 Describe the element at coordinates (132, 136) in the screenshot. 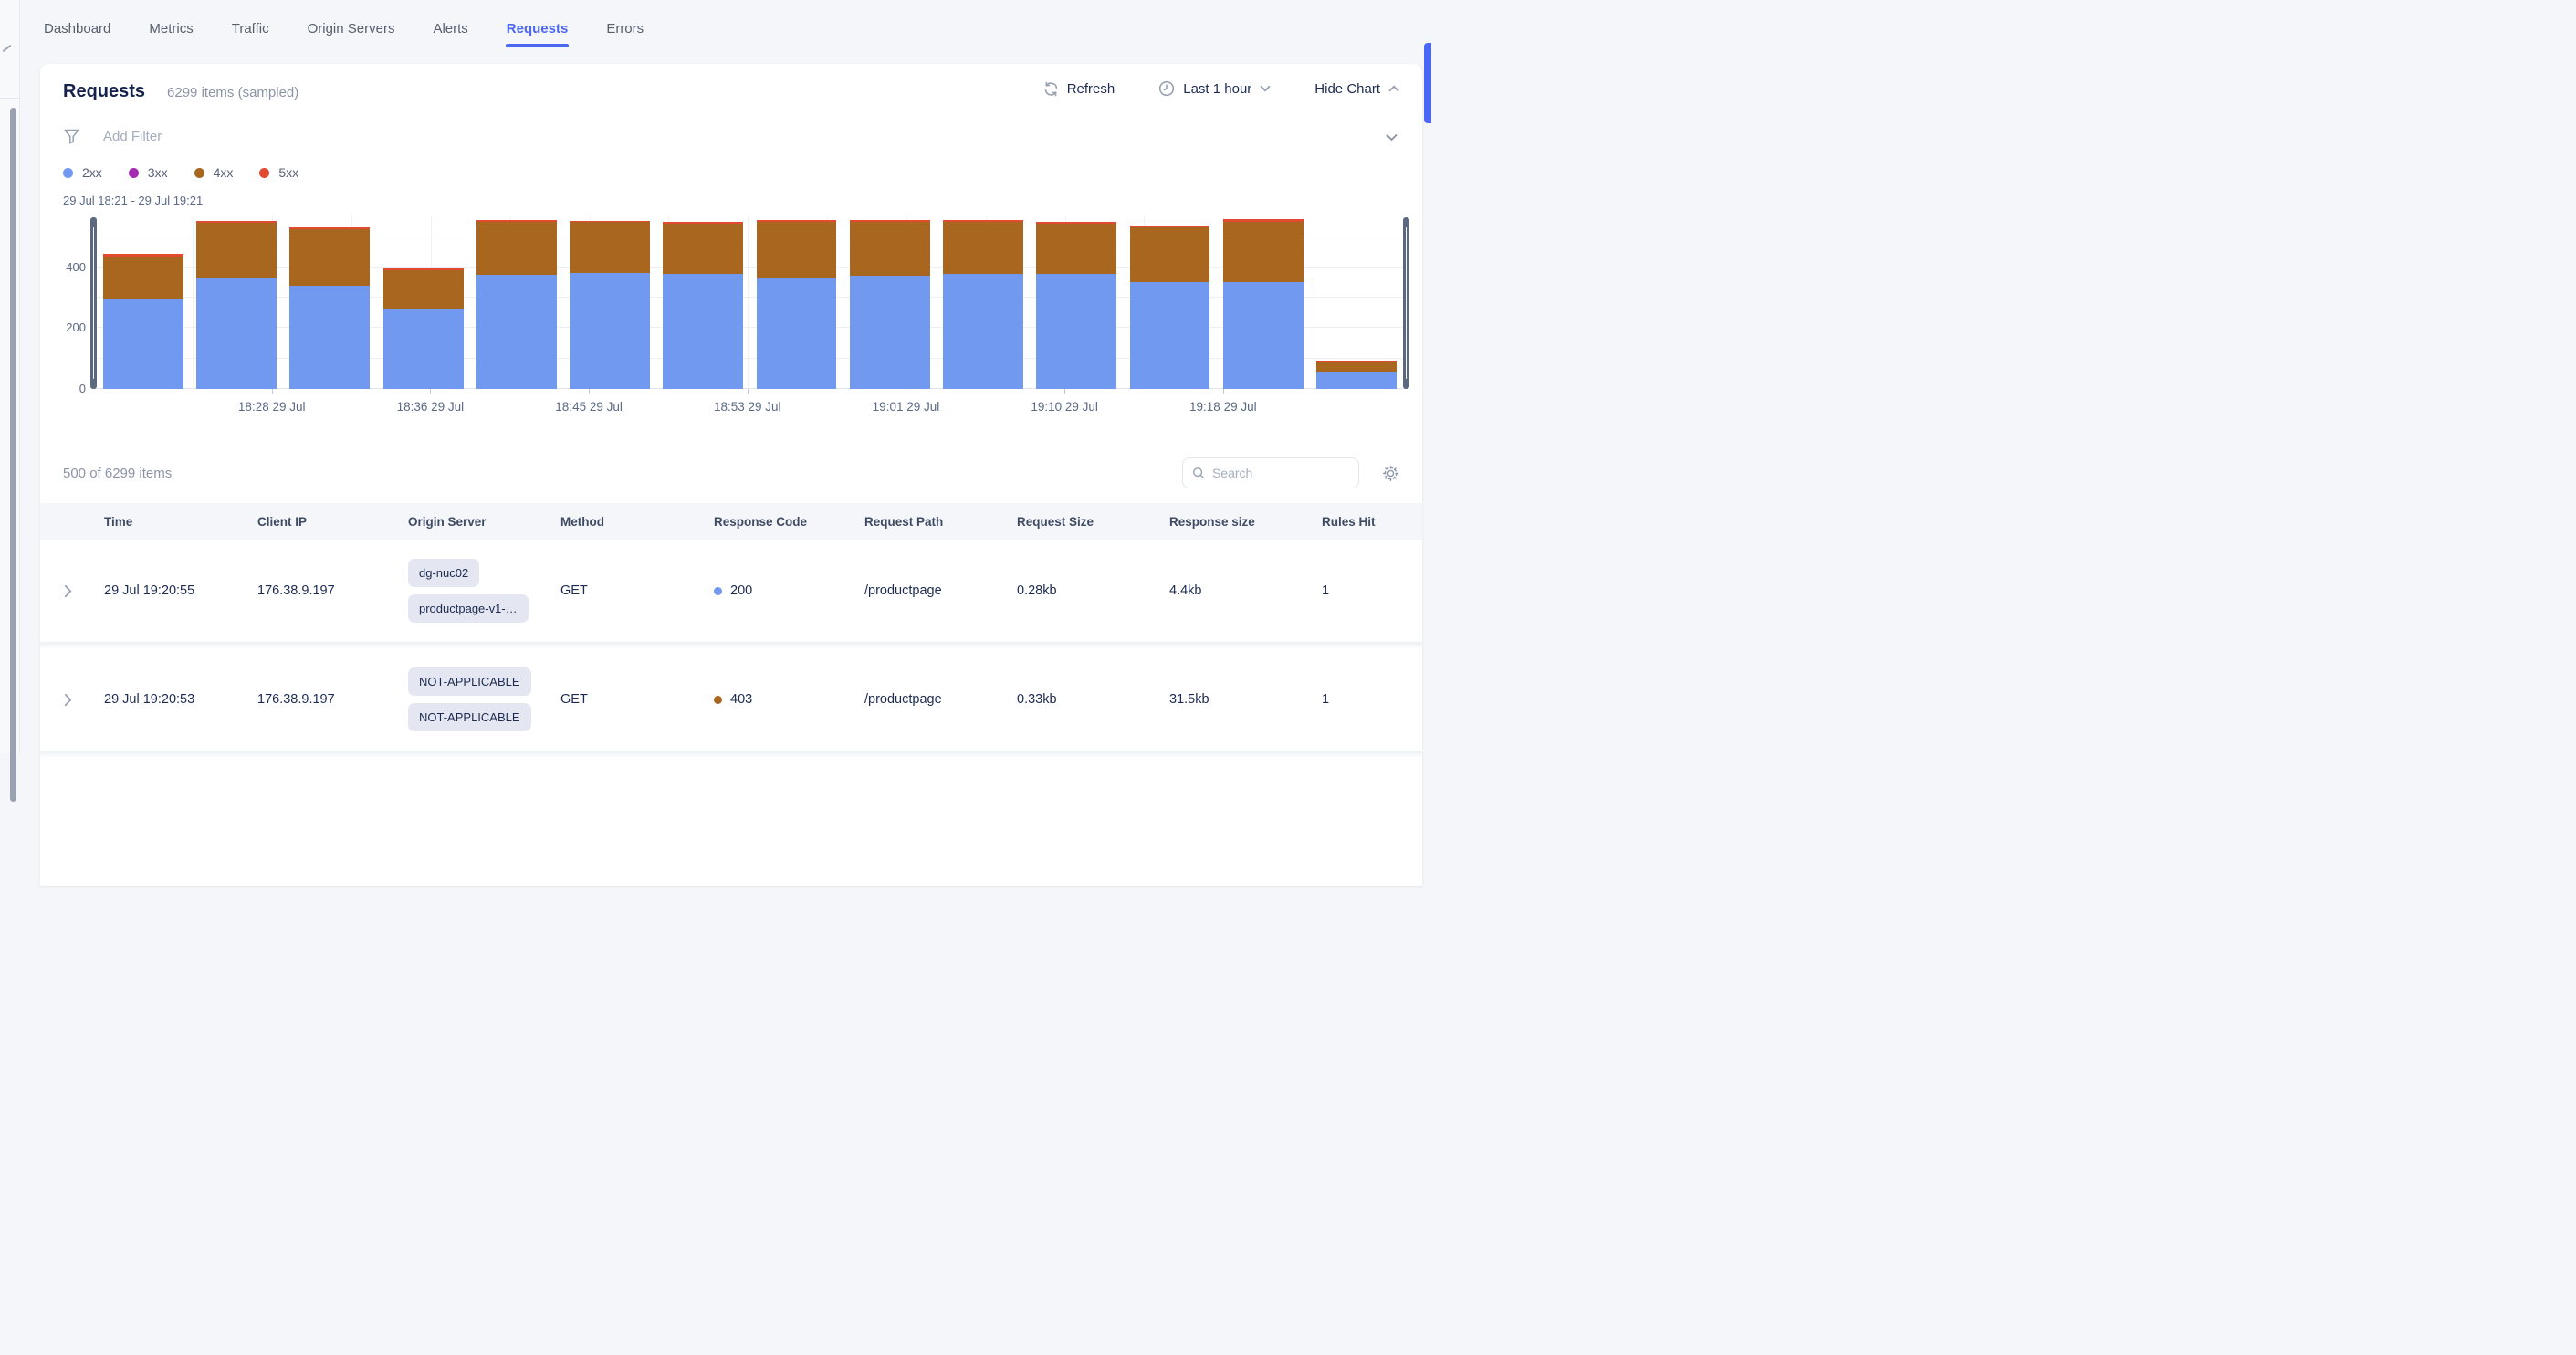

I see `add-filter-placeholder: Add Filter` at that location.